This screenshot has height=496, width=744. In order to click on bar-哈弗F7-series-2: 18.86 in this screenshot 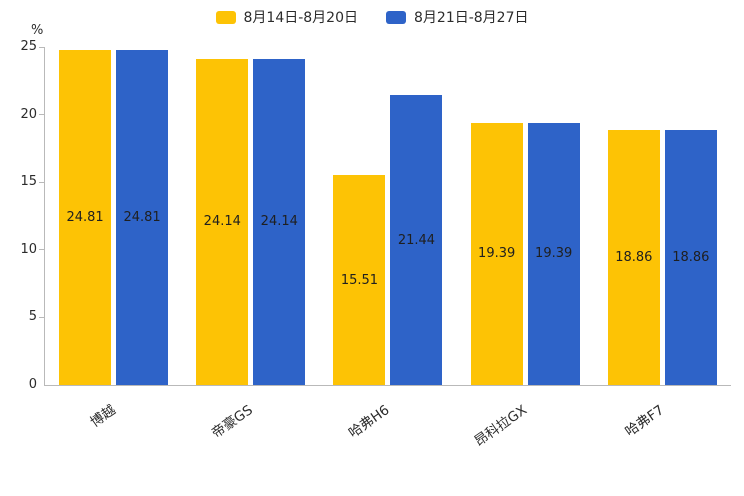, I will do `click(690, 257)`.